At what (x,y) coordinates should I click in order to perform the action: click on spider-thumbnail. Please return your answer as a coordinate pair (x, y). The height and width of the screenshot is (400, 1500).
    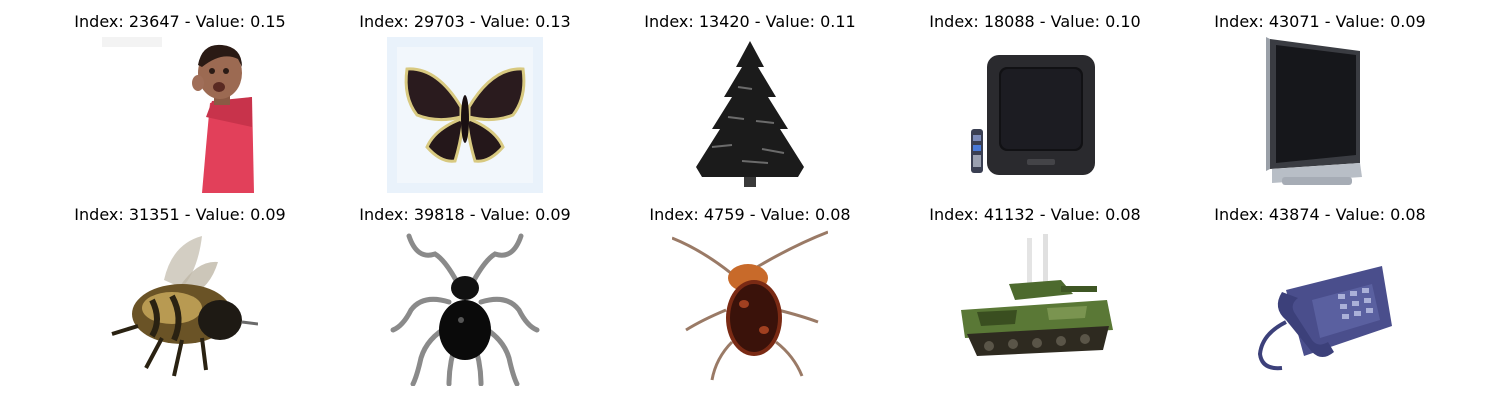
    Looking at the image, I should click on (465, 308).